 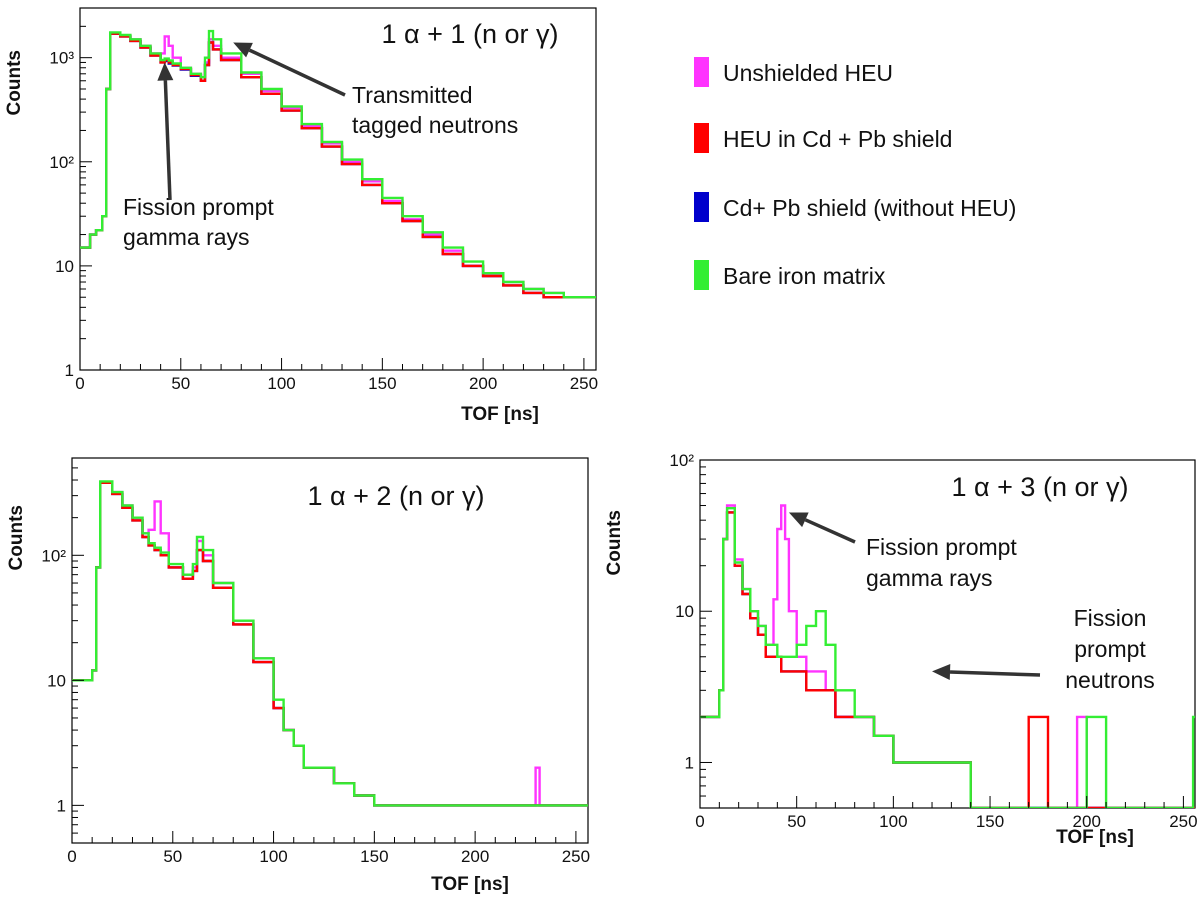 I want to click on legend-label: Cd+ Pb shield (without HEU), so click(x=869, y=208).